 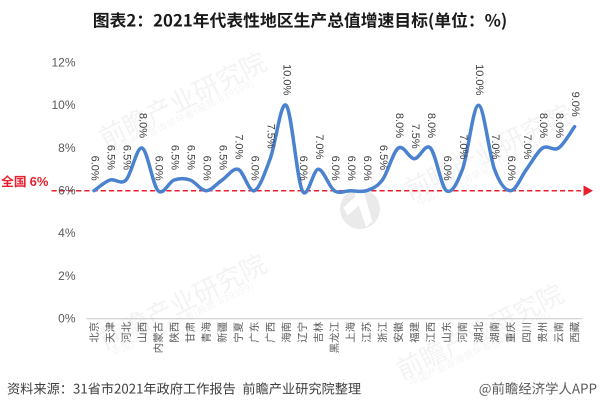 I want to click on svg-text: 4%, so click(x=67, y=233).